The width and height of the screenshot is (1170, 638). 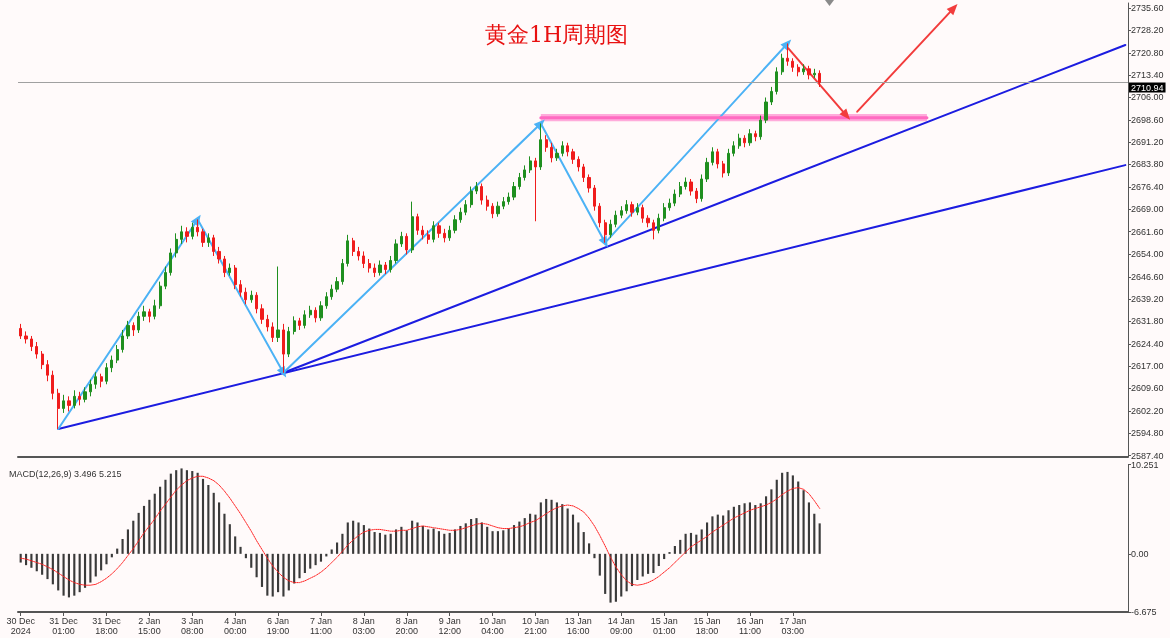 I want to click on x-tick-label: 15 Jan 01:00, so click(x=664, y=626).